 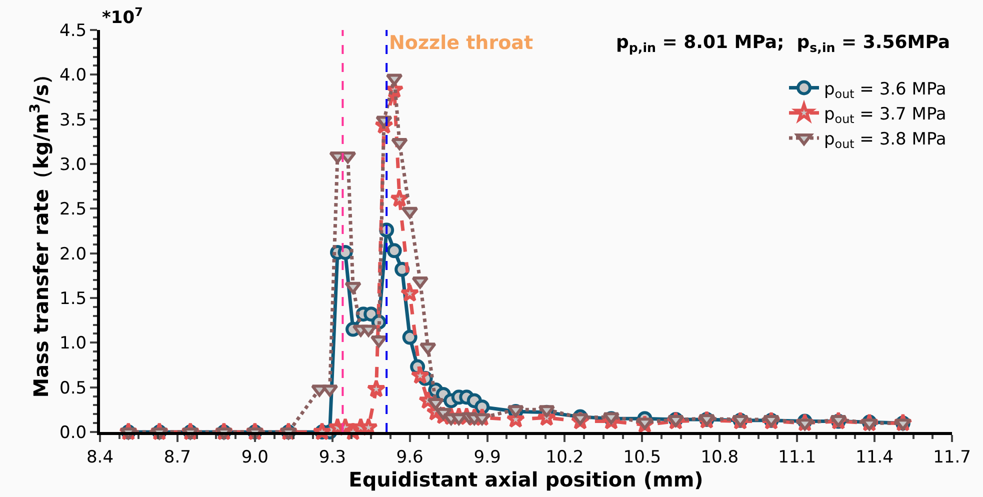 What do you see at coordinates (952, 457) in the screenshot?
I see `x-tick-label: 11.7` at bounding box center [952, 457].